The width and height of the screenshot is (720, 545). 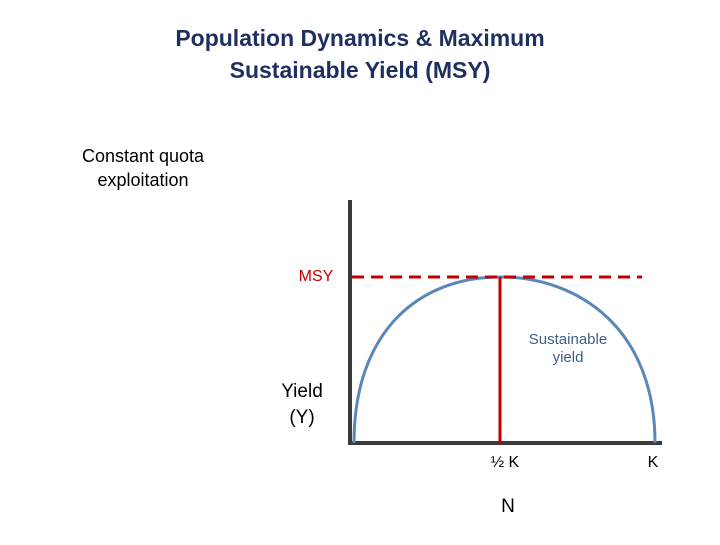 What do you see at coordinates (505, 462) in the screenshot?
I see `half-k-label: ½ K` at bounding box center [505, 462].